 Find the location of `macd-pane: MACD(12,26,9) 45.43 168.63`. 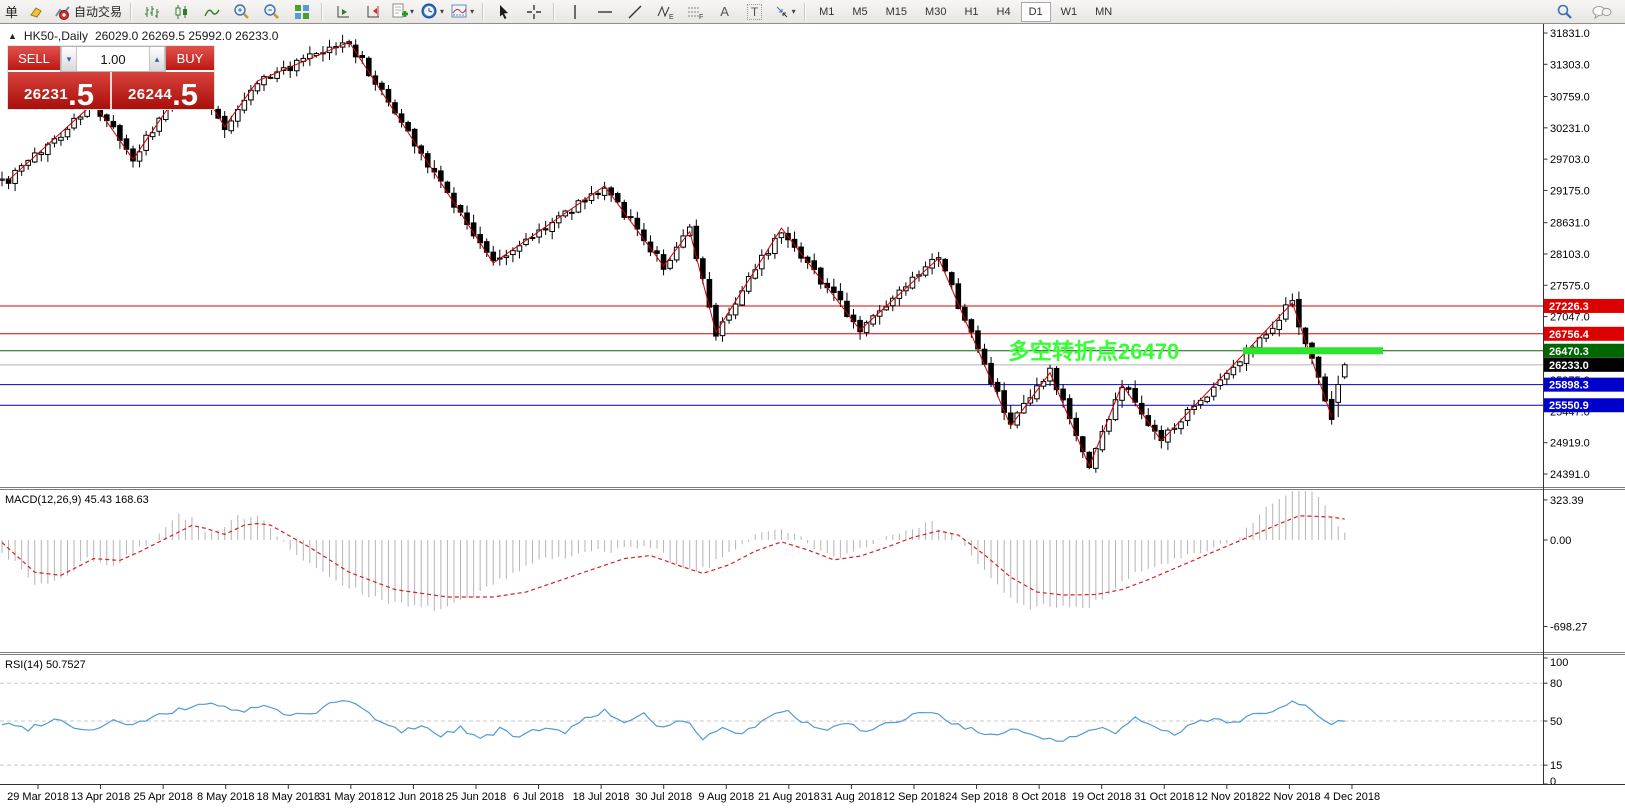

macd-pane: MACD(12,26,9) 45.43 168.63 is located at coordinates (673, 551).